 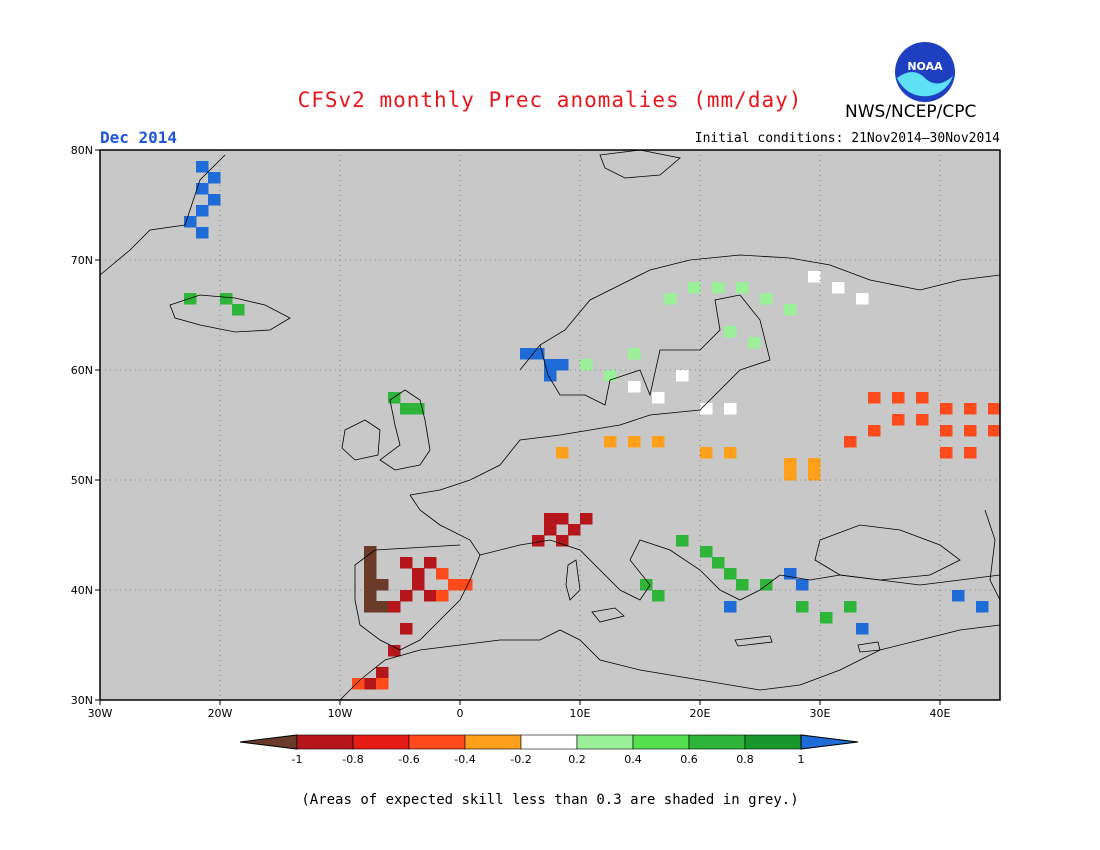 What do you see at coordinates (82, 700) in the screenshot?
I see `lat-tick-label: 30N` at bounding box center [82, 700].